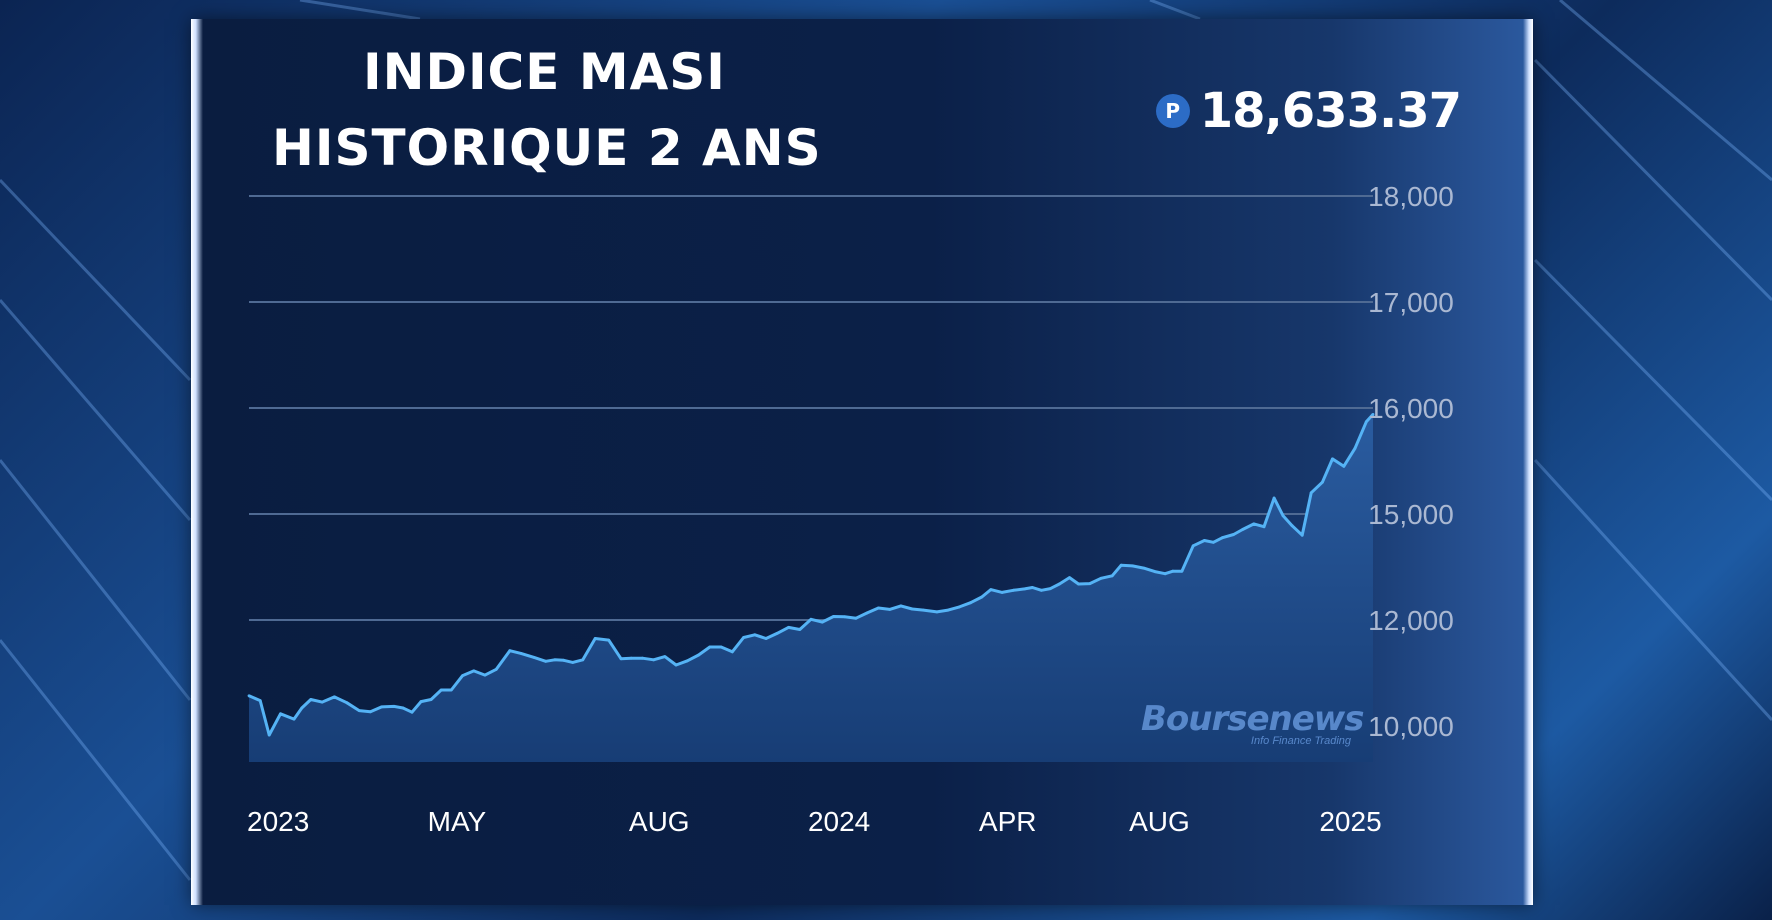  Describe the element at coordinates (814, 821) in the screenshot. I see `x-axis-ticks: 2023 MAY AUG 2024 APR AUG 2025` at that location.